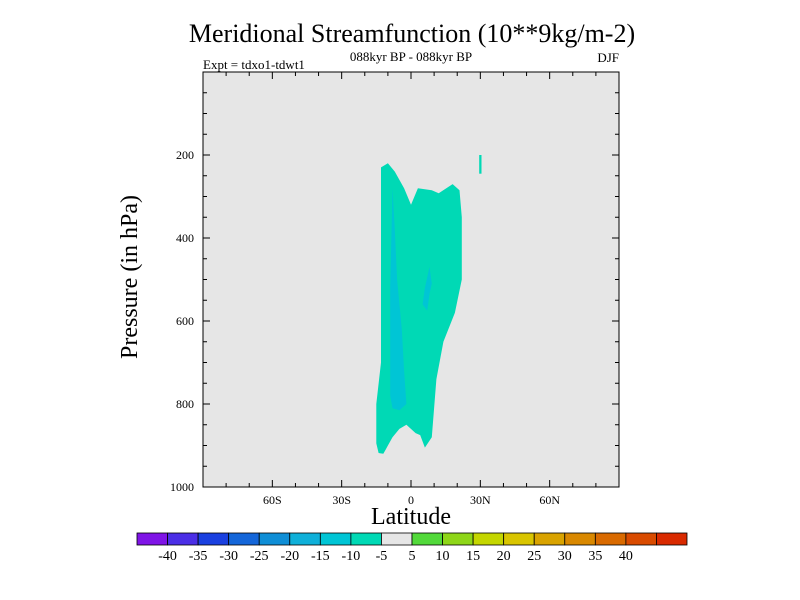 The width and height of the screenshot is (800, 600). Describe the element at coordinates (272, 500) in the screenshot. I see `x-tick-label: 60S` at that location.